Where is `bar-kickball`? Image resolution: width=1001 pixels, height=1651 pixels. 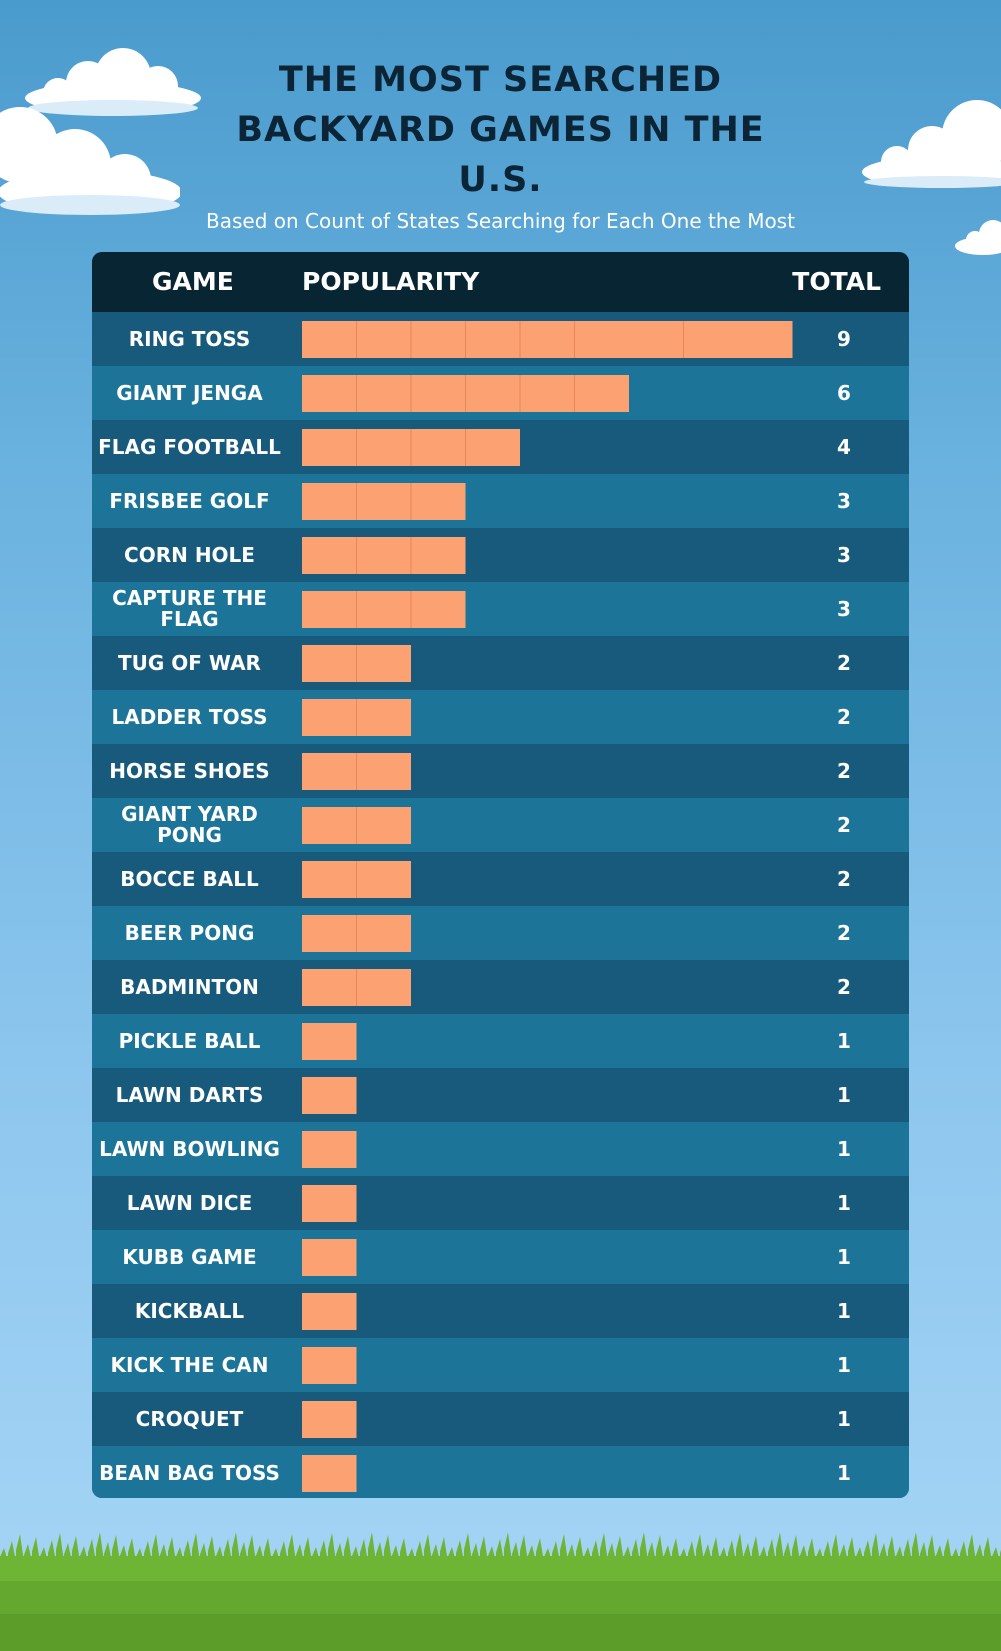 bar-kickball is located at coordinates (329, 1311).